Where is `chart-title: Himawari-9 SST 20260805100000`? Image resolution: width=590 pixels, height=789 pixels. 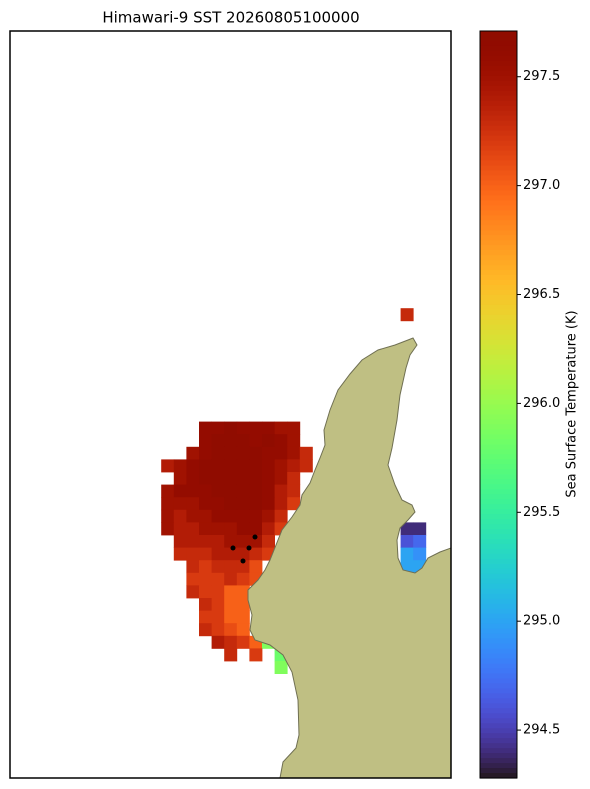 chart-title: Himawari-9 SST 20260805100000 is located at coordinates (230, 18).